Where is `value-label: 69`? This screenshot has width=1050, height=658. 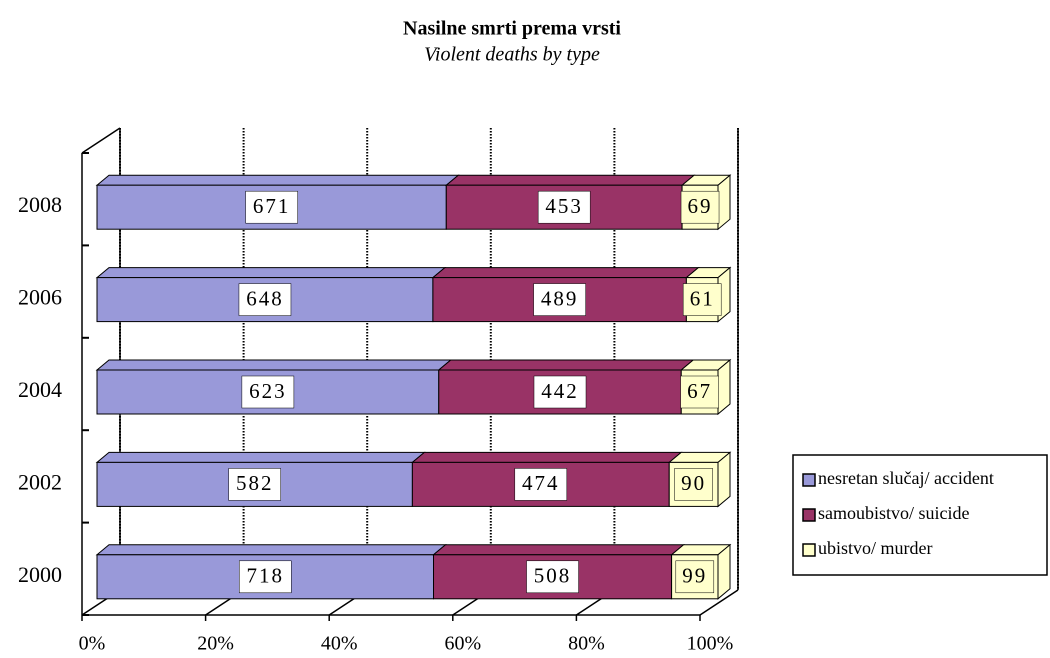 value-label: 69 is located at coordinates (700, 206).